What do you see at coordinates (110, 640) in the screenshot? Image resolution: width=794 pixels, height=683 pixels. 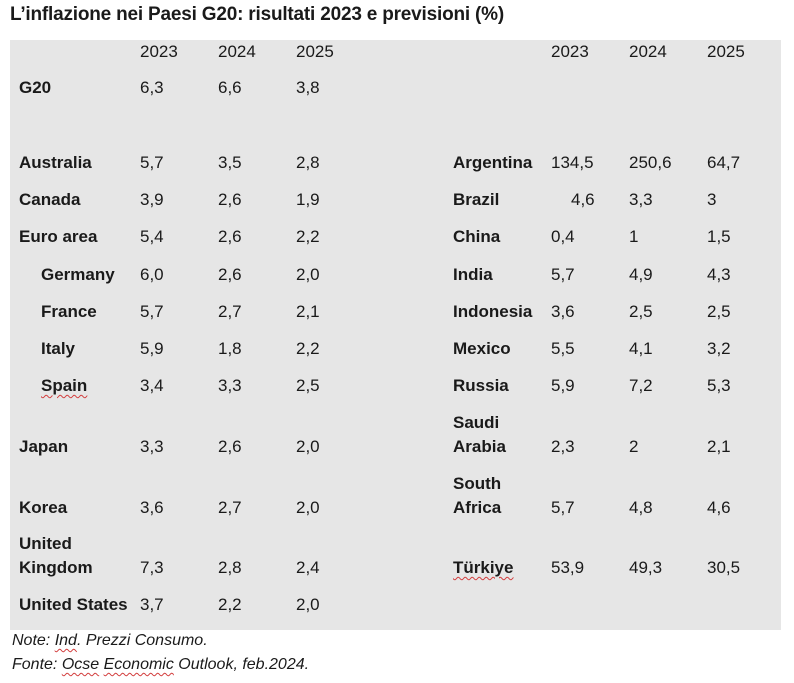 I see `note-text: Note: Ind. Prezzi Consumo.` at bounding box center [110, 640].